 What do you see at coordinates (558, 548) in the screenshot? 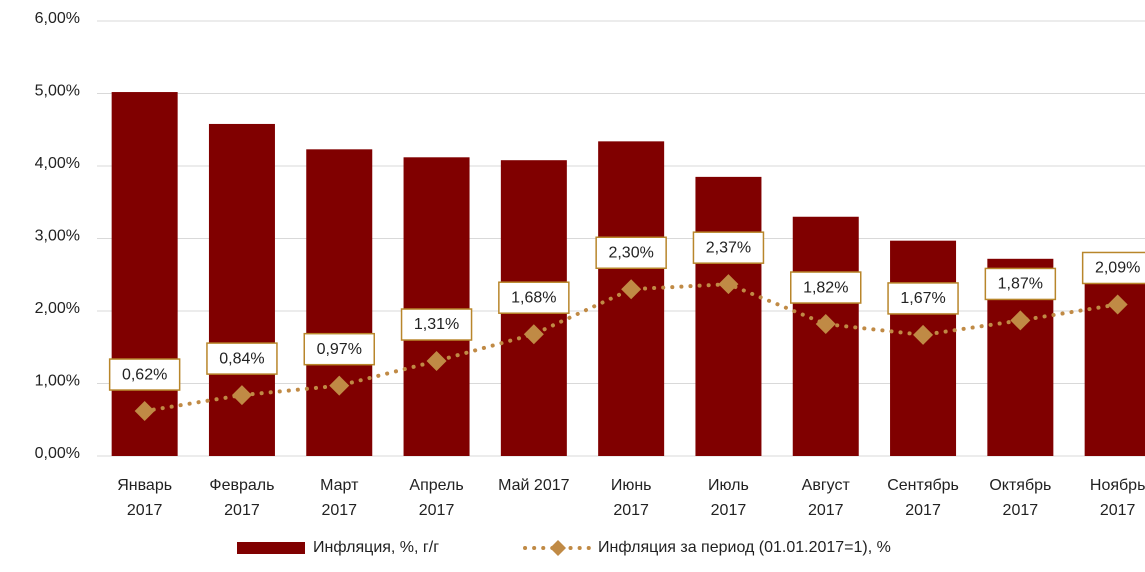
I see `legend-marker` at bounding box center [558, 548].